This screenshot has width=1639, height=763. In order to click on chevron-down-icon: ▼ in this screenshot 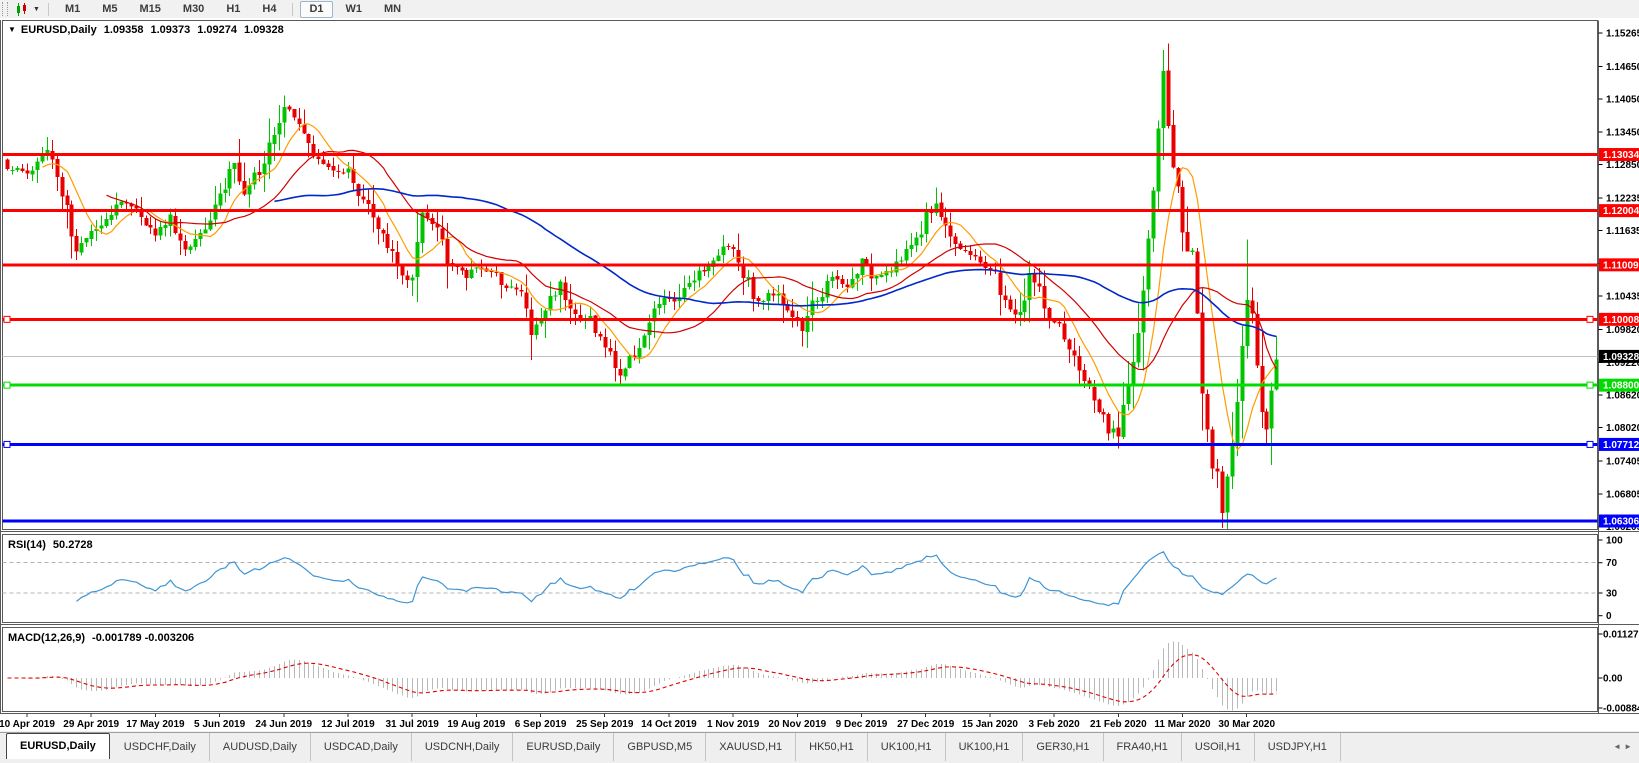, I will do `click(36, 9)`.